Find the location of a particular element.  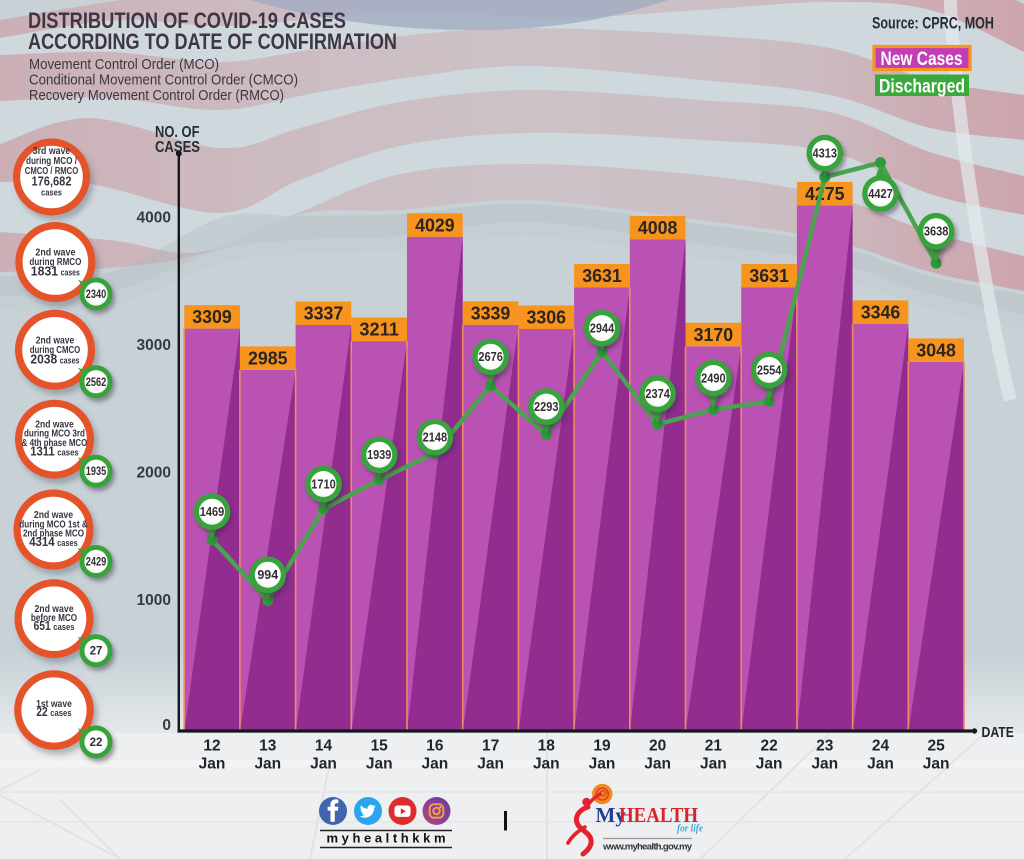

svg-text: 15 is located at coordinates (380, 746).